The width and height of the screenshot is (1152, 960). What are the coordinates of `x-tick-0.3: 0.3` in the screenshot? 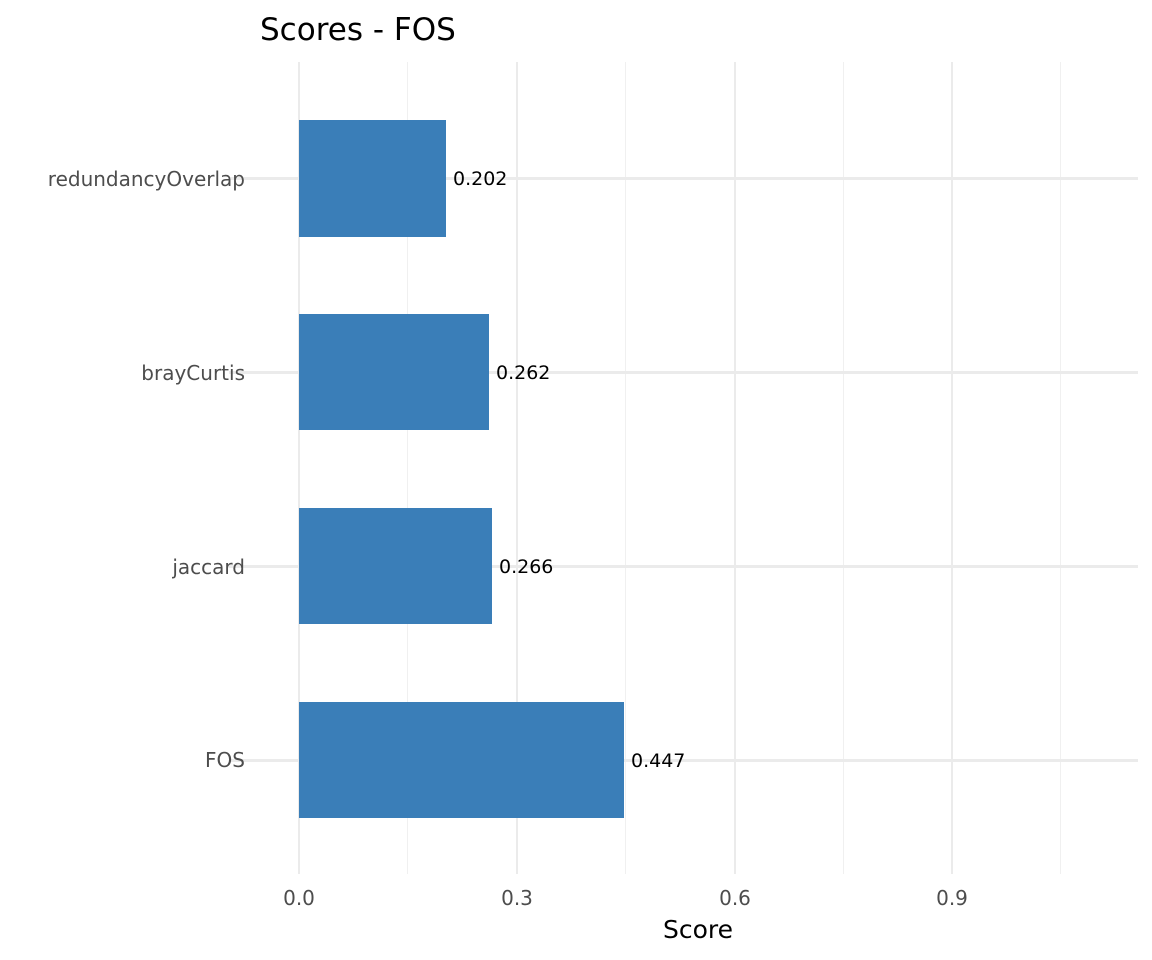 It's located at (517, 898).